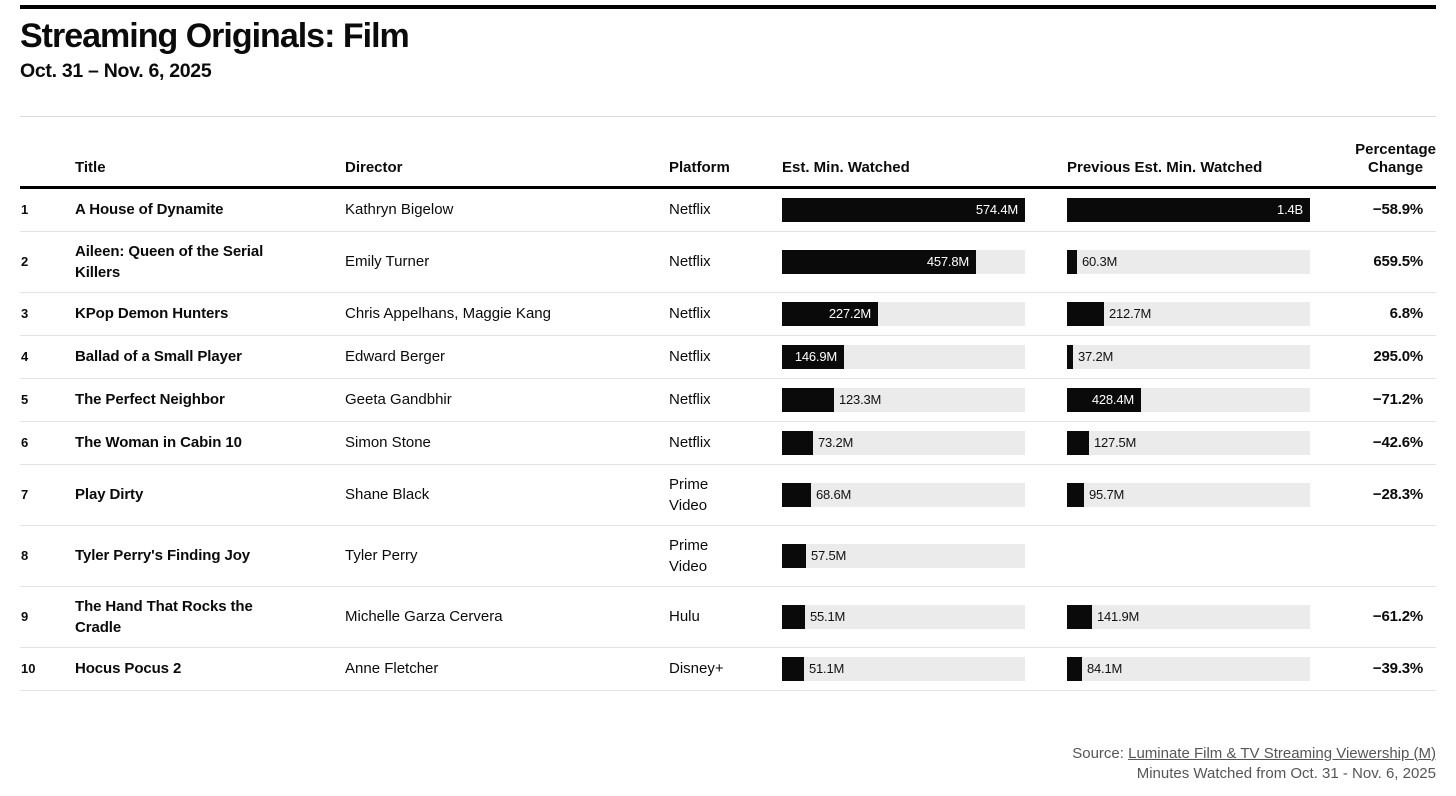  I want to click on previous-est-min-watched-cell: 60.3M, so click(1188, 261).